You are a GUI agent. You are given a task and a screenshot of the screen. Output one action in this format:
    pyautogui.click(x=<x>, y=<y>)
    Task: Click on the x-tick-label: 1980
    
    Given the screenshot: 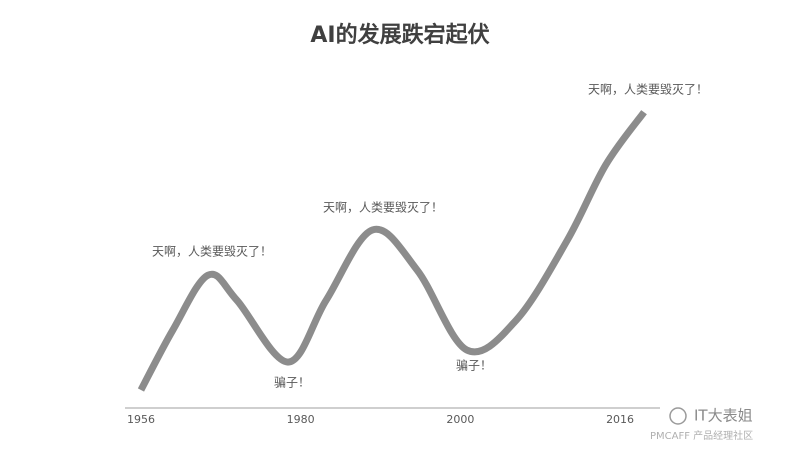 What is the action you would take?
    pyautogui.click(x=301, y=419)
    